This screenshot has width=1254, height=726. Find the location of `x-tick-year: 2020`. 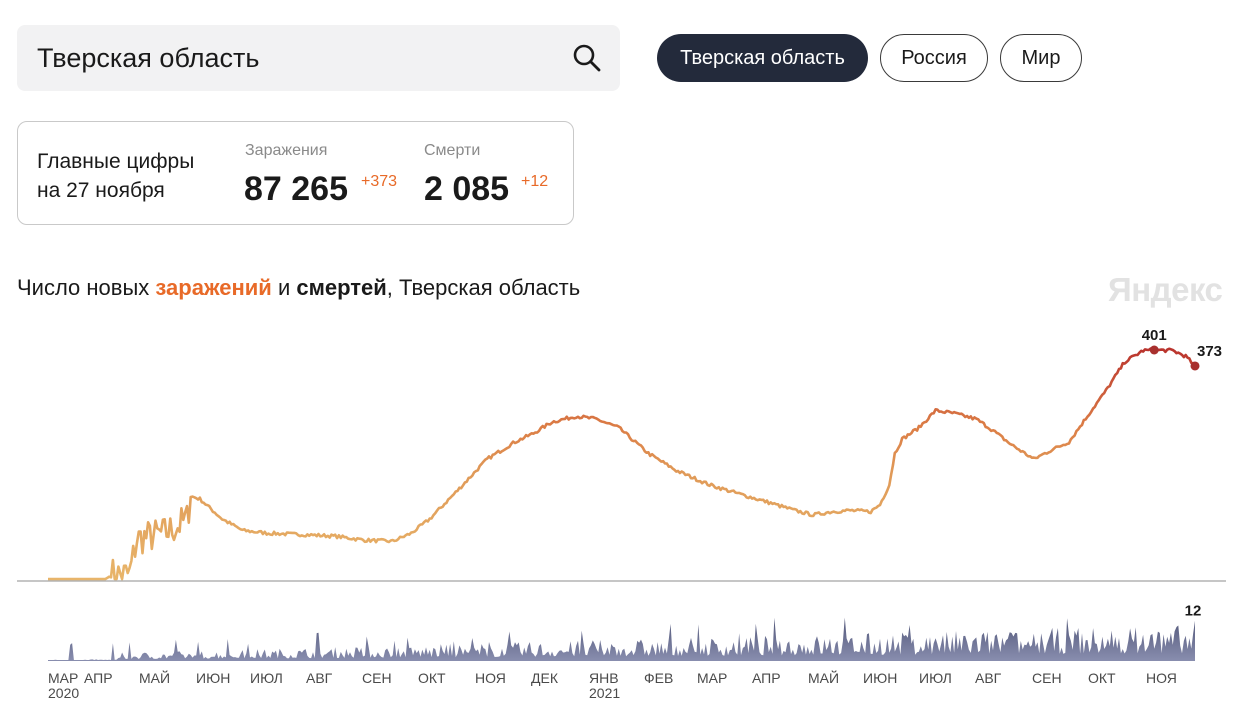

x-tick-year: 2020 is located at coordinates (63, 693).